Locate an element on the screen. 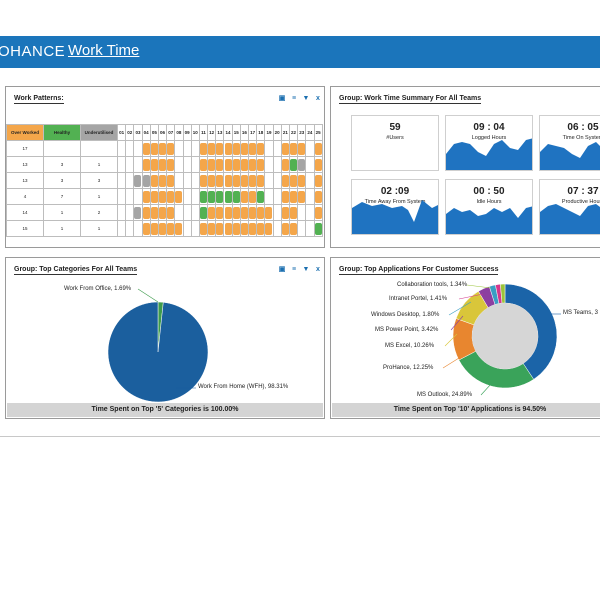 The height and width of the screenshot is (600, 600). summary-tile: 59 #Users is located at coordinates (395, 143).